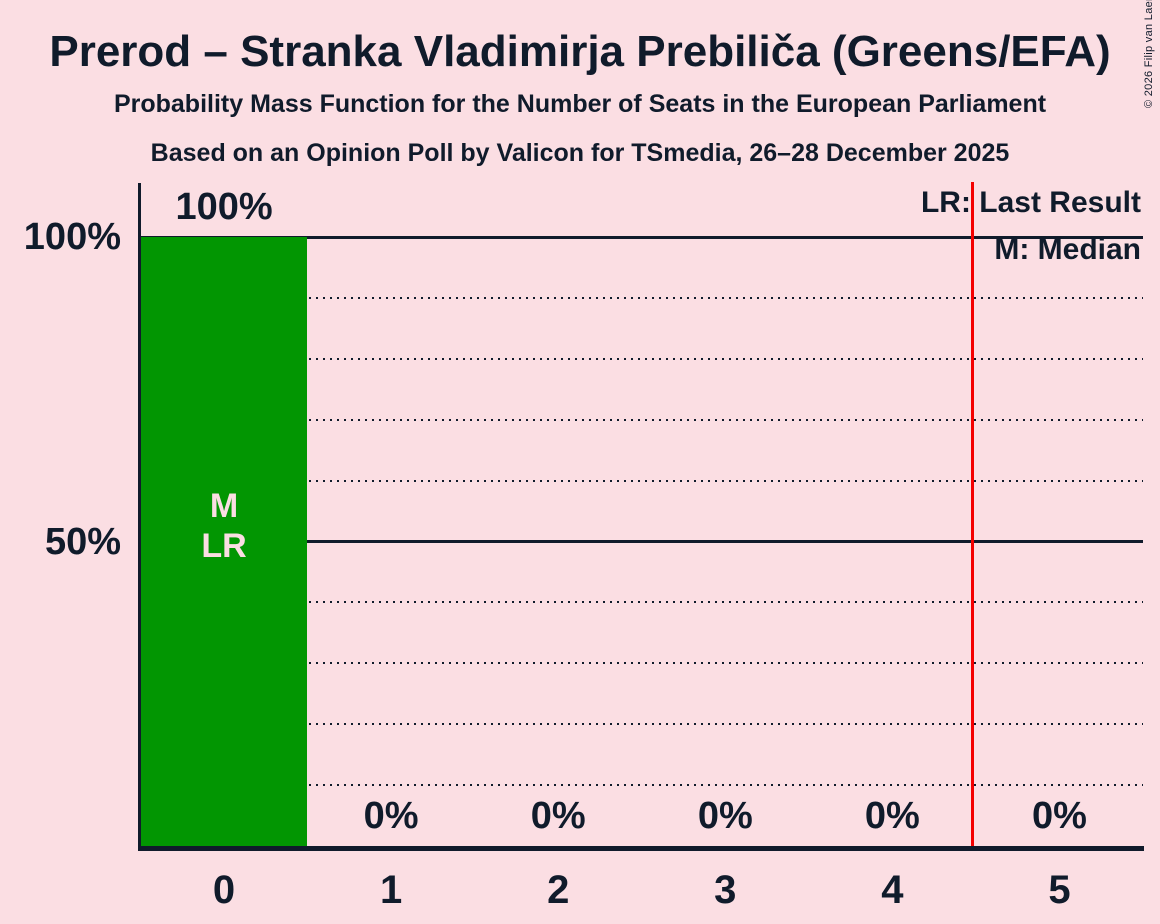 This screenshot has height=924, width=1160. I want to click on median-marker: M, so click(224, 506).